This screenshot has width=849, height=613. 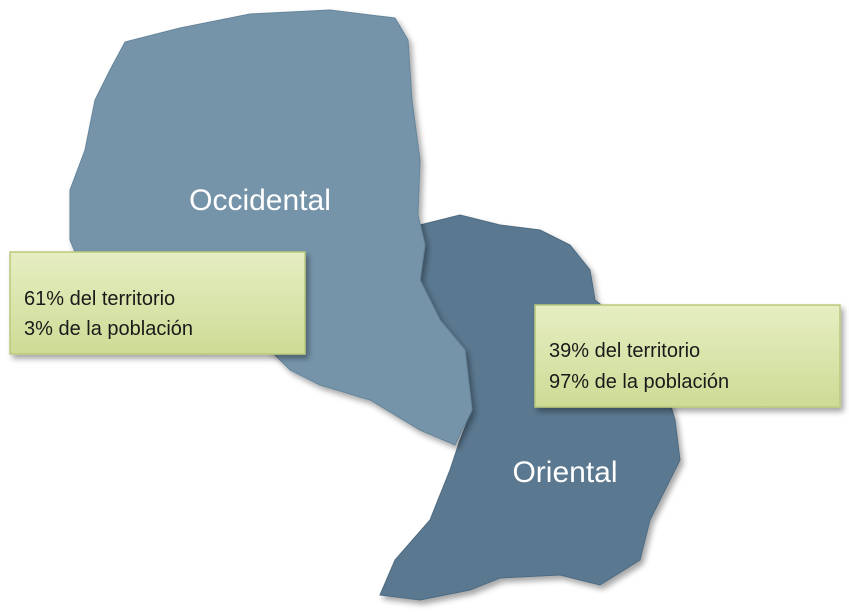 What do you see at coordinates (108, 329) in the screenshot?
I see `info-line: 3% de la población` at bounding box center [108, 329].